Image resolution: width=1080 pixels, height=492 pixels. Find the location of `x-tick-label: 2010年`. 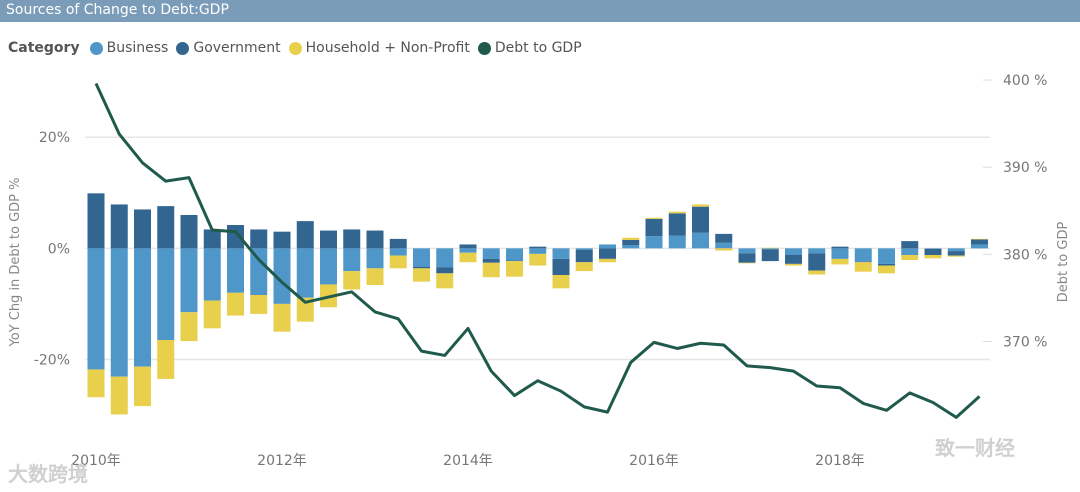

x-tick-label: 2010年 is located at coordinates (96, 461).